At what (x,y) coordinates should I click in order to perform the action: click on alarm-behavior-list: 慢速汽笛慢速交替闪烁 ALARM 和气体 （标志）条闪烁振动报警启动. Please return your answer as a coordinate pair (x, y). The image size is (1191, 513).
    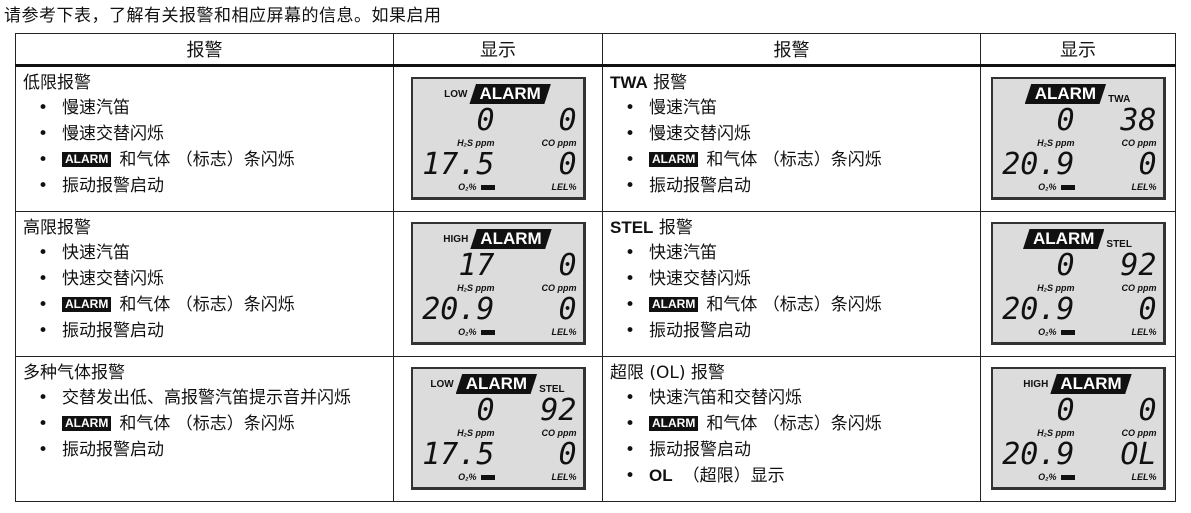
    Looking at the image, I should click on (791, 147).